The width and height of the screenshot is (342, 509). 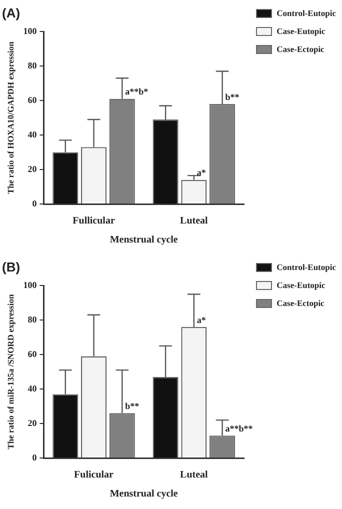 What do you see at coordinates (11, 12) in the screenshot?
I see `chart-title: (A)` at bounding box center [11, 12].